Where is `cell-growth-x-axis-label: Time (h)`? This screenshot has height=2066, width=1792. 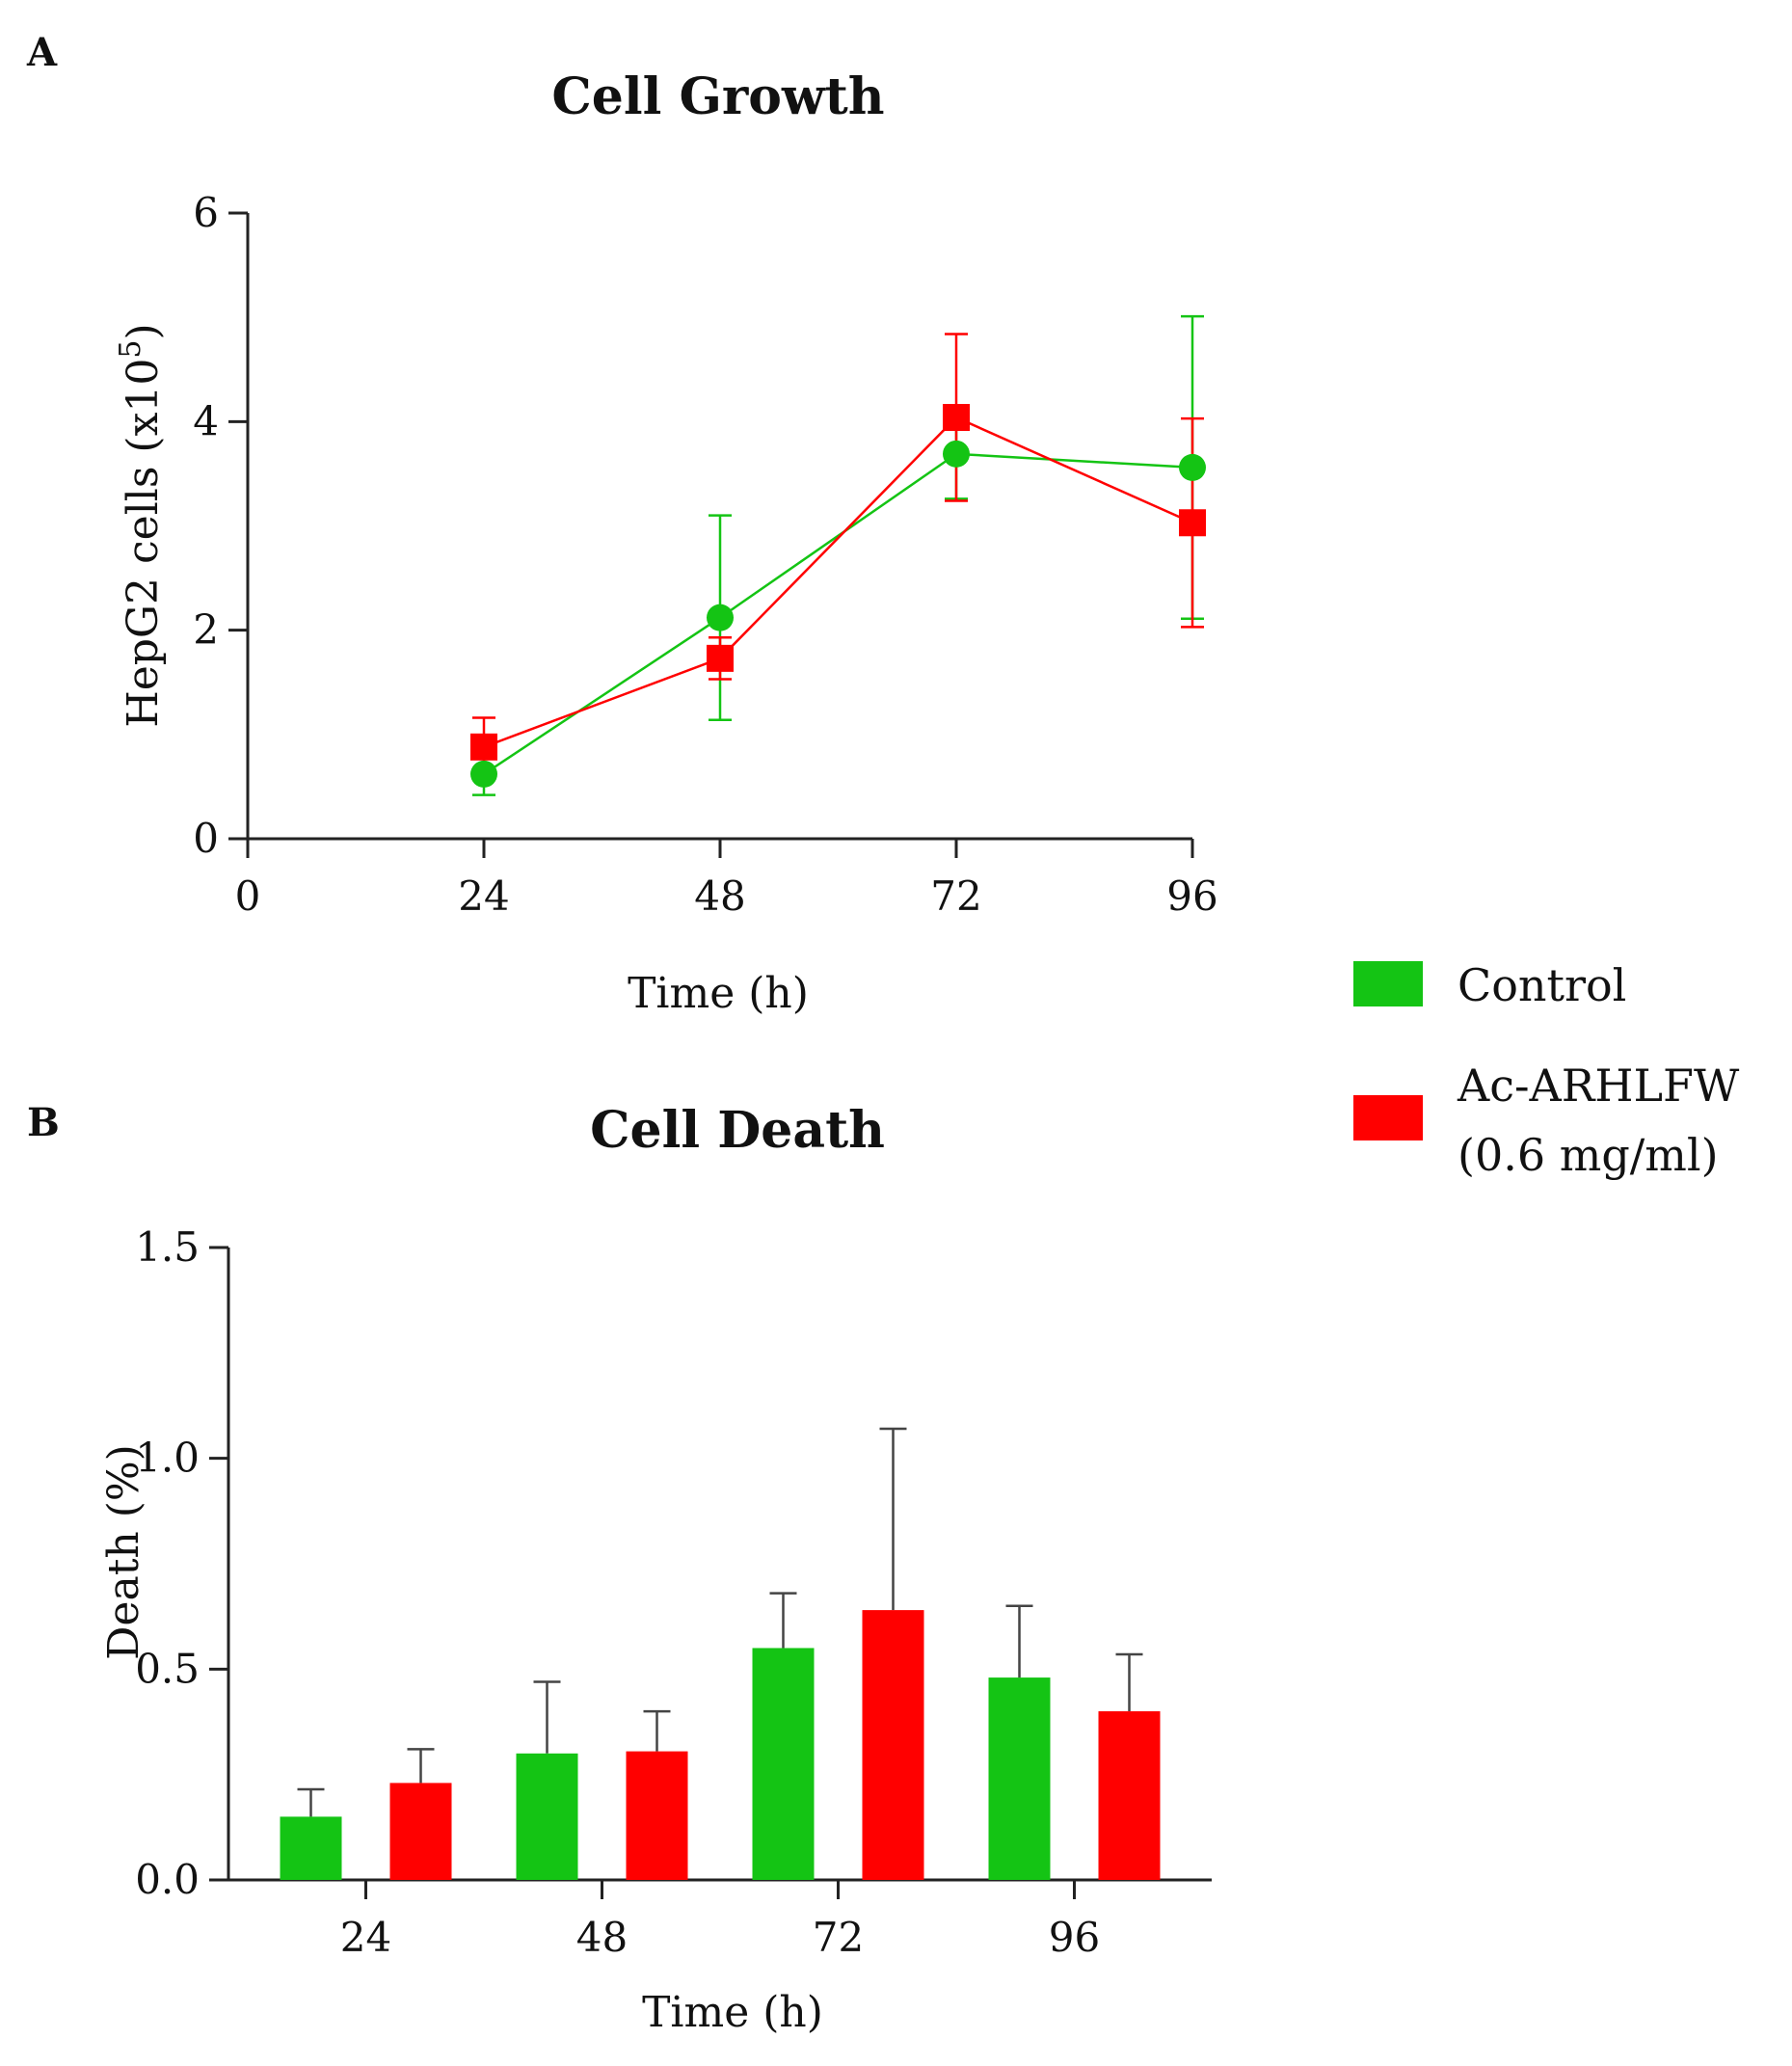 cell-growth-x-axis-label: Time (h) is located at coordinates (718, 993).